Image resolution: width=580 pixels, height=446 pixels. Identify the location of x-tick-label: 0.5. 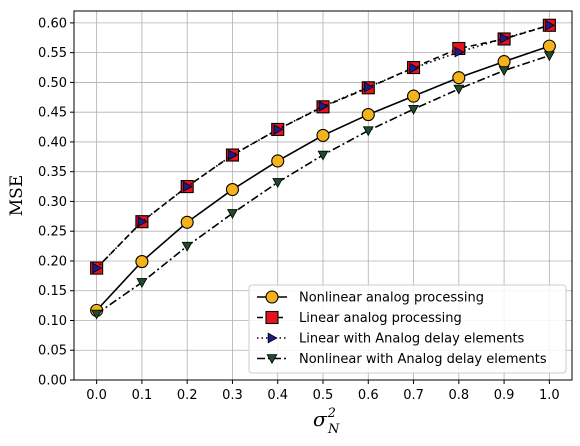
(323, 395).